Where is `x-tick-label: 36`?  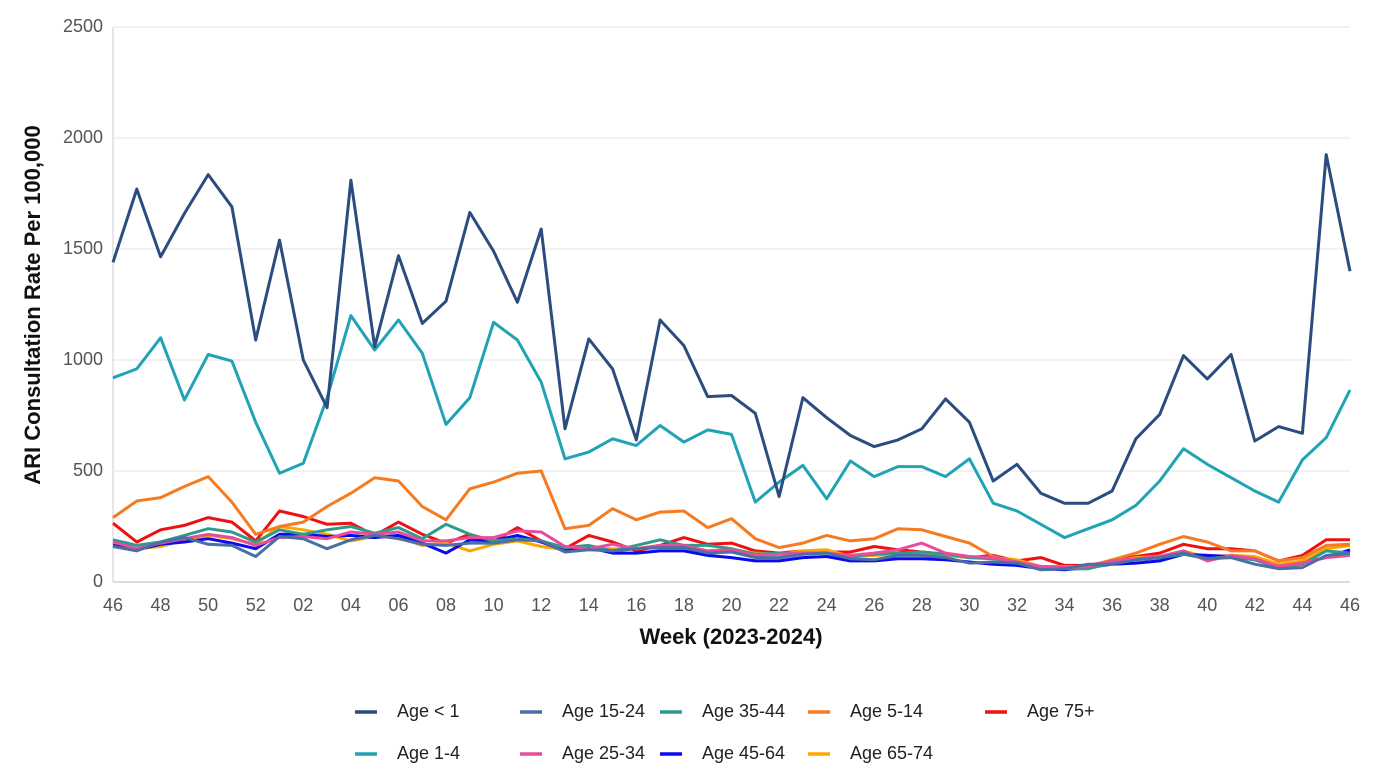
x-tick-label: 36 is located at coordinates (1112, 605).